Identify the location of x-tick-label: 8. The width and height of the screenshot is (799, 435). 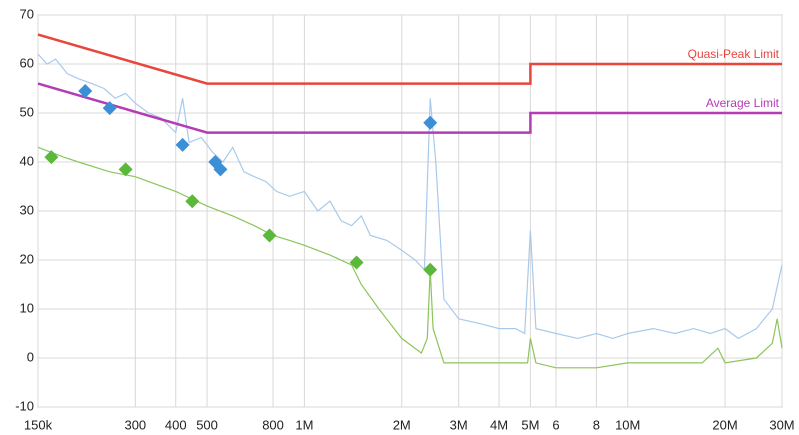
(596, 424).